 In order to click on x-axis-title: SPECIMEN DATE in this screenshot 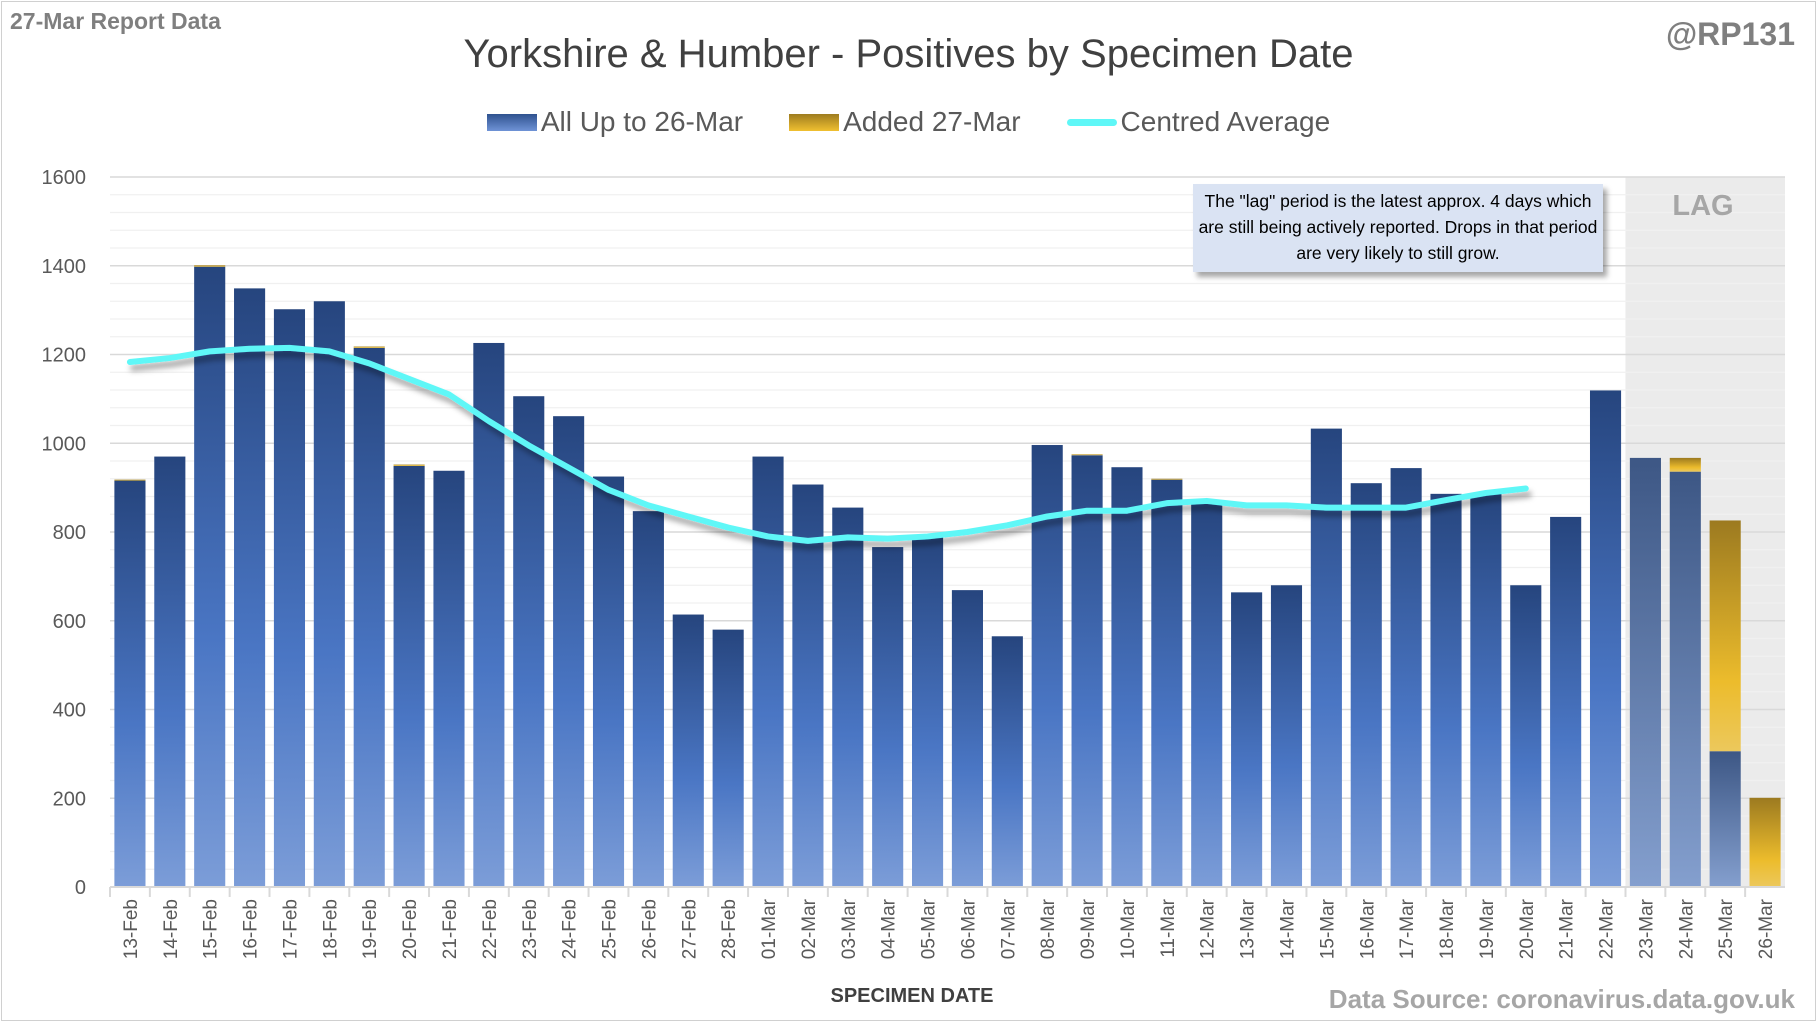, I will do `click(912, 996)`.